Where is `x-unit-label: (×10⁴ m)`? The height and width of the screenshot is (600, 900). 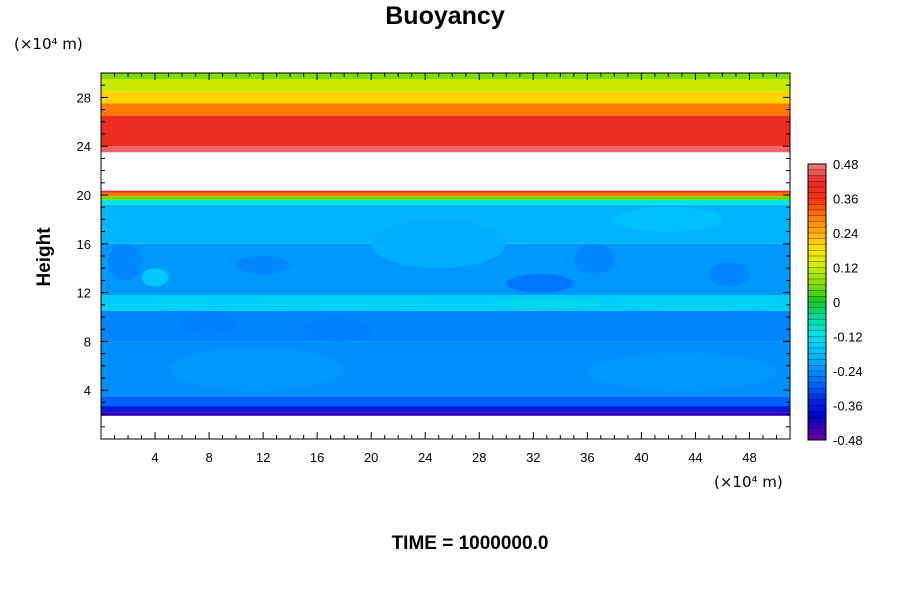
x-unit-label: (×10⁴ m) is located at coordinates (748, 482).